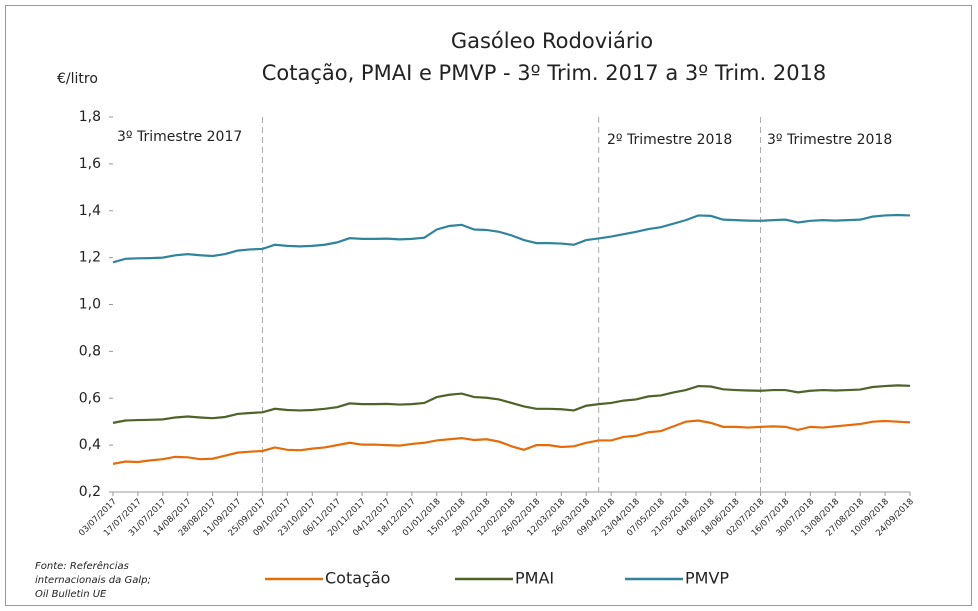 This screenshot has height=611, width=978. Describe the element at coordinates (90, 258) in the screenshot. I see `y-tick-label: 1,2` at that location.